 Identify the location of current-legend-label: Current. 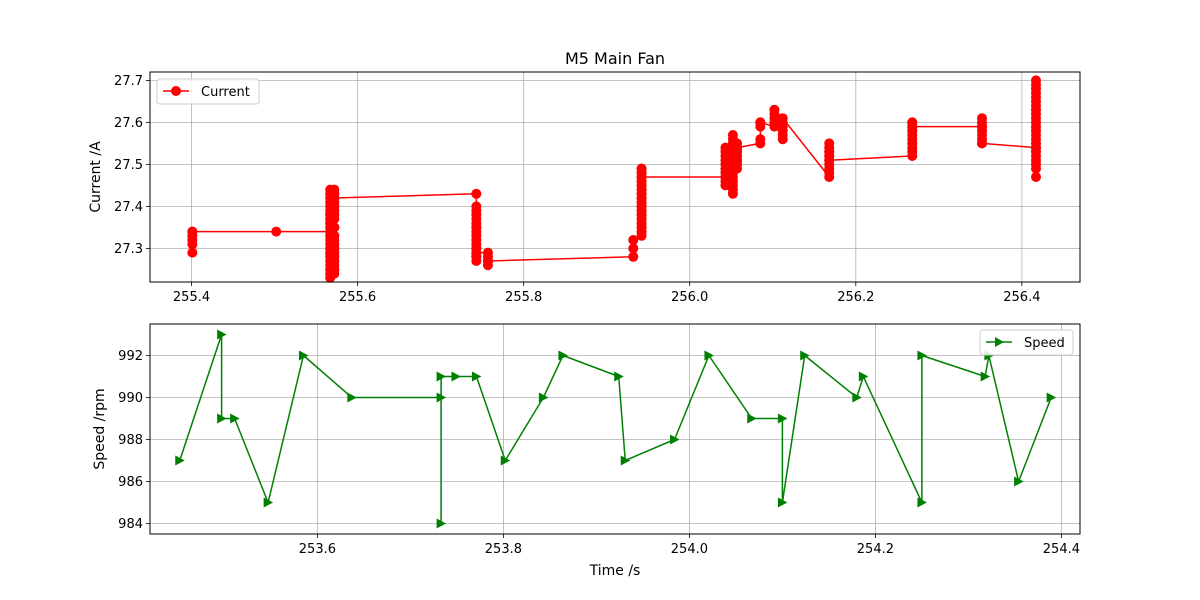
(225, 92).